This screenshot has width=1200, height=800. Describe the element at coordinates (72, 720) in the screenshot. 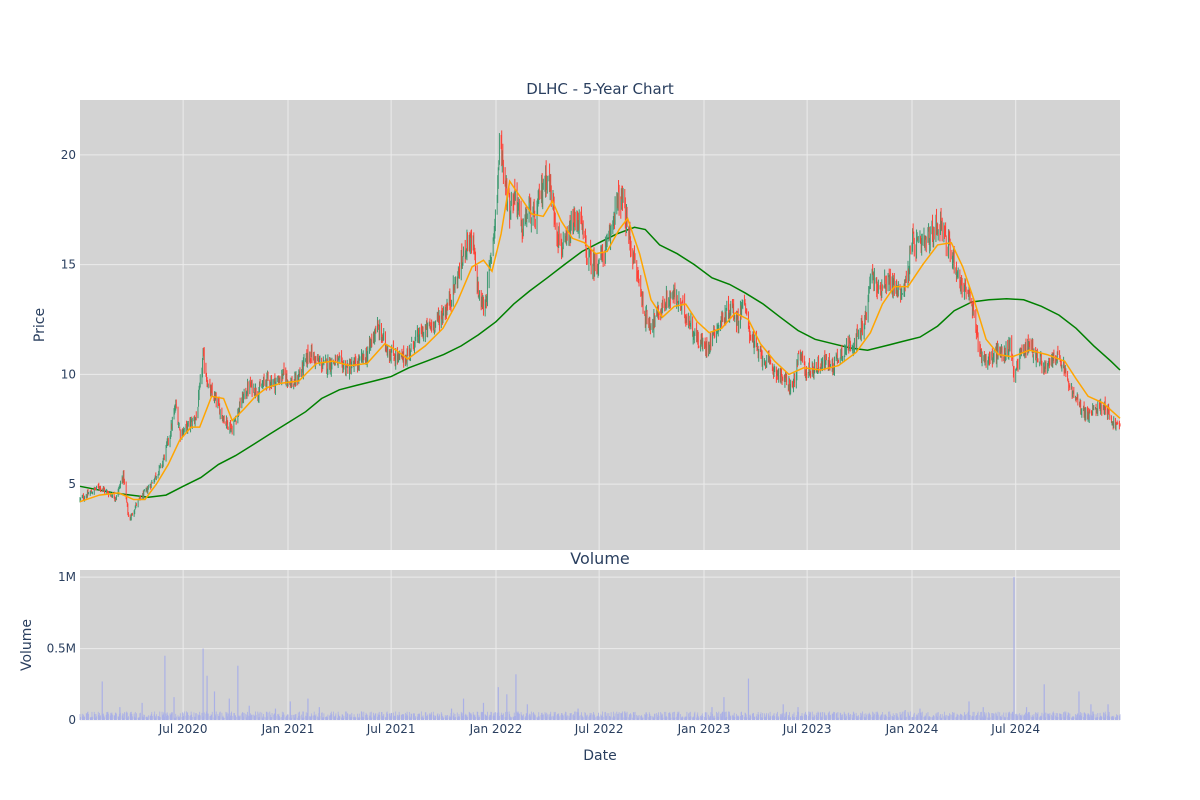

I see `volume-tick-label: 0` at that location.